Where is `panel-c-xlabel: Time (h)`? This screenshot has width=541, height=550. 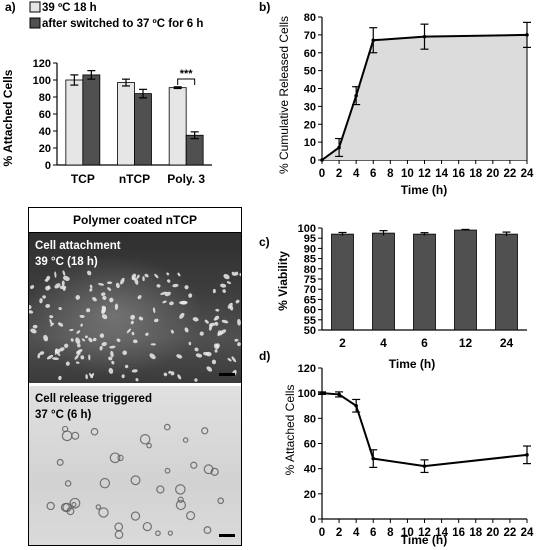
panel-c-xlabel: Time (h) is located at coordinates (412, 364).